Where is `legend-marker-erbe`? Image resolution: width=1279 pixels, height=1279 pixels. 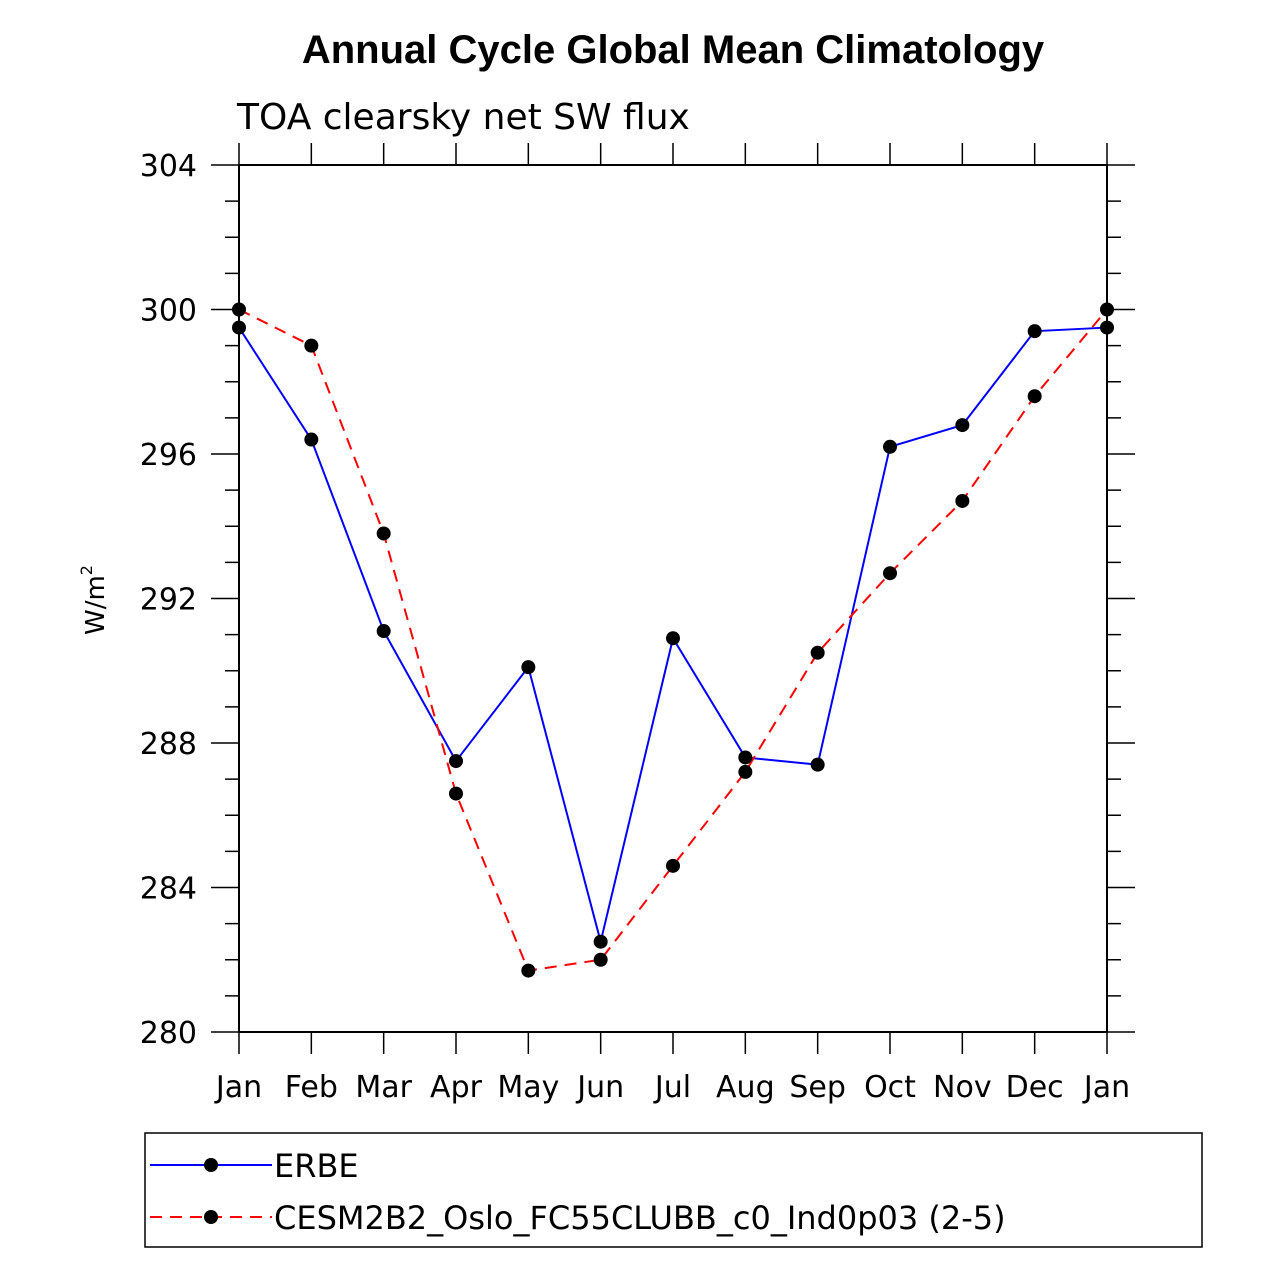 legend-marker-erbe is located at coordinates (211, 1165).